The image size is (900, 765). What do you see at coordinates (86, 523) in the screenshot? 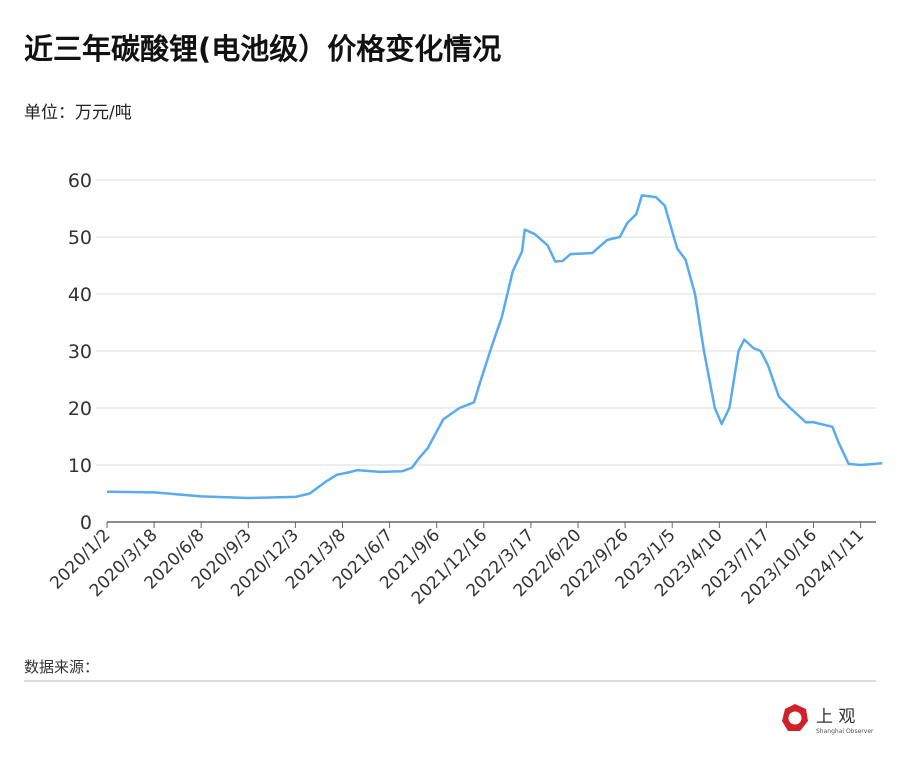
I see `y-tick-label: 0` at bounding box center [86, 523].